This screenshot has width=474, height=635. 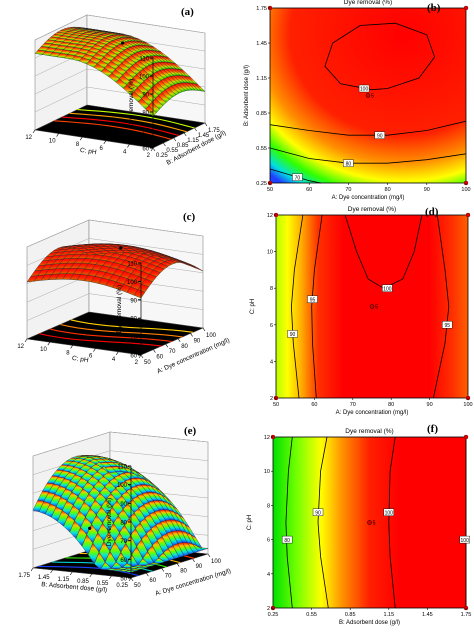 What do you see at coordinates (211, 336) in the screenshot?
I see `x-tick-label: 100` at bounding box center [211, 336].